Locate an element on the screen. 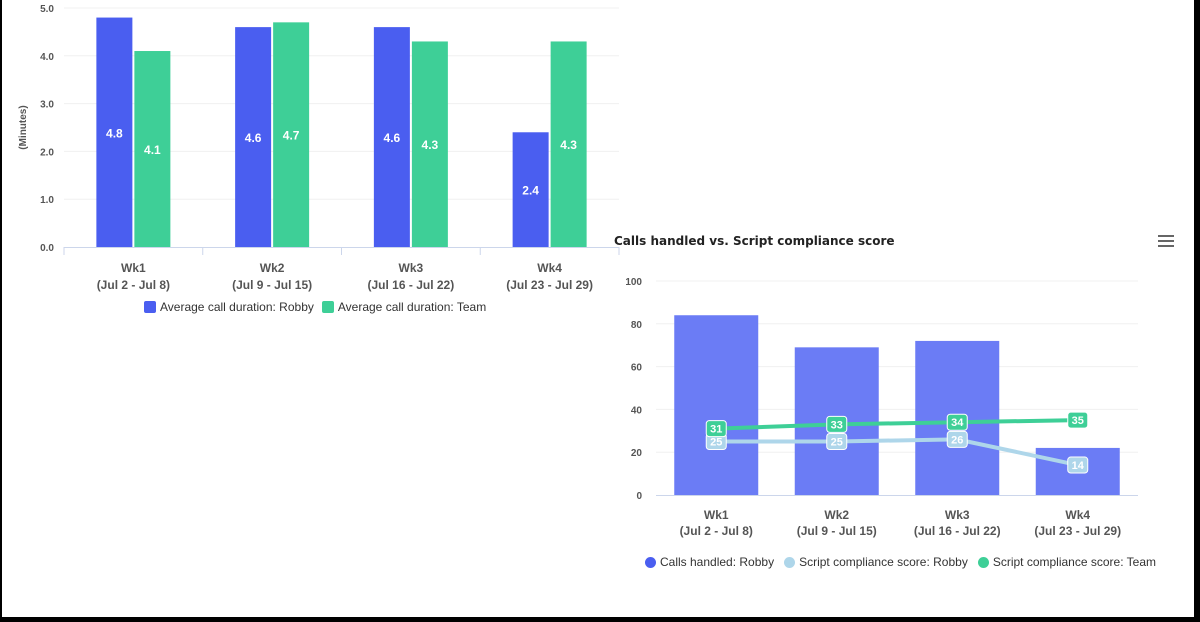  y-tick-label: 2.0 is located at coordinates (47, 152).